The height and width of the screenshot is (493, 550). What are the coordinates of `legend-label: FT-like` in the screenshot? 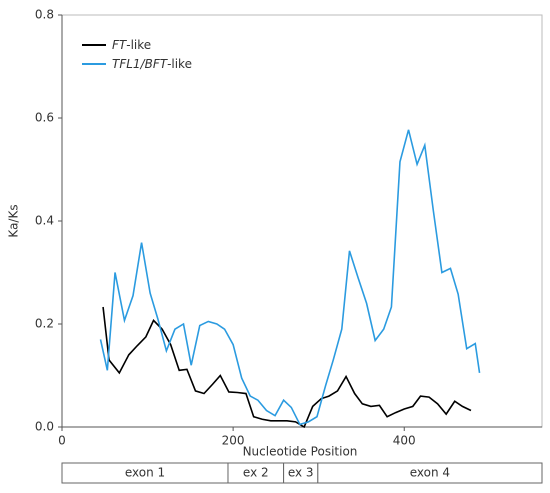 It's located at (131, 45).